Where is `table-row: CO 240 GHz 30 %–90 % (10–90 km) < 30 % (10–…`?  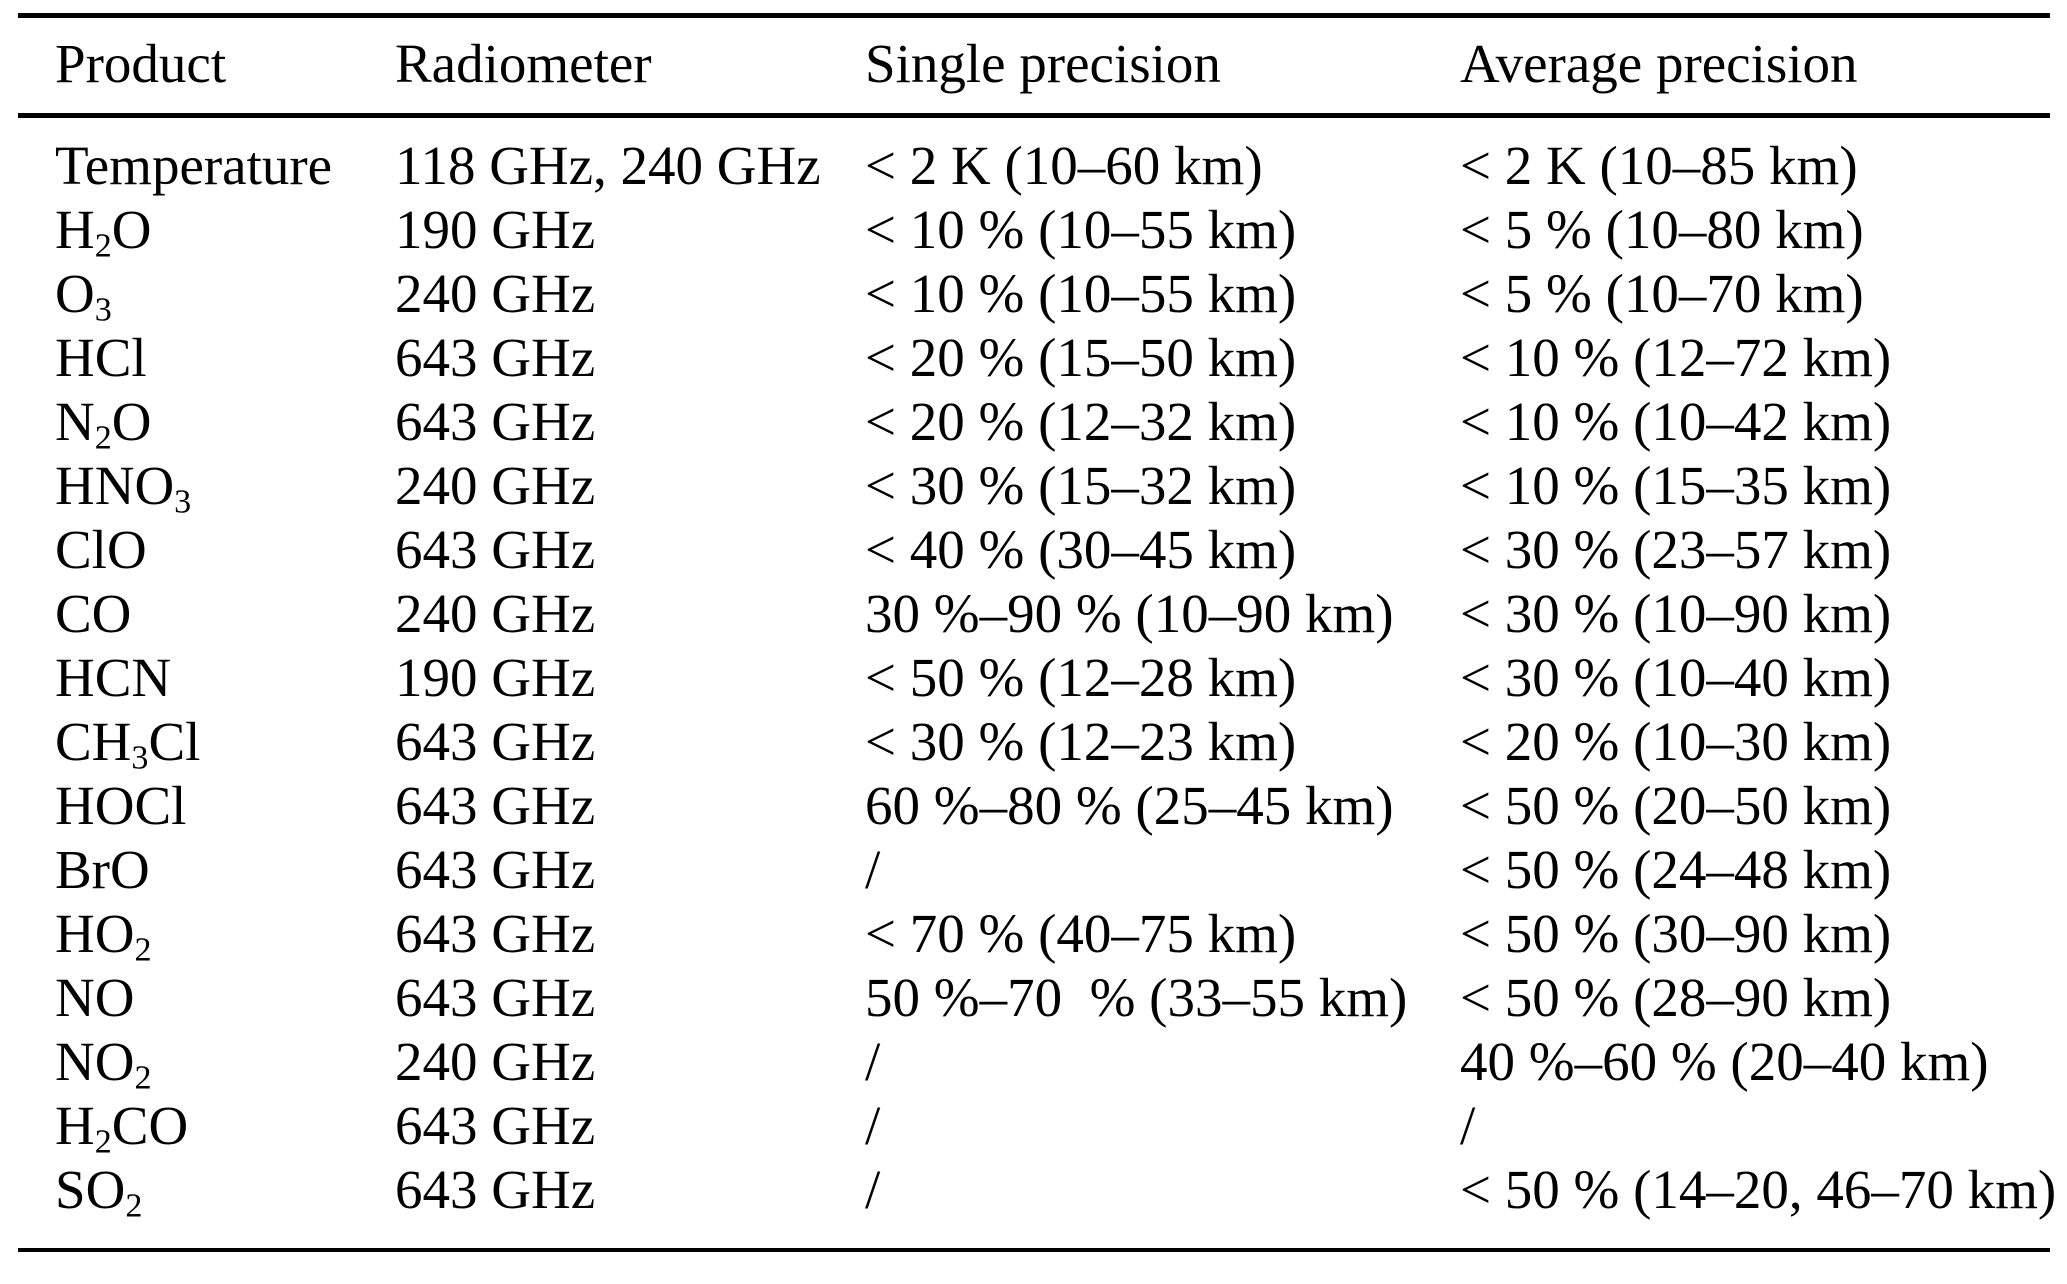 table-row: CO 240 GHz 30 %–90 % (10–90 km) < 30 % (10–… is located at coordinates (1034, 614).